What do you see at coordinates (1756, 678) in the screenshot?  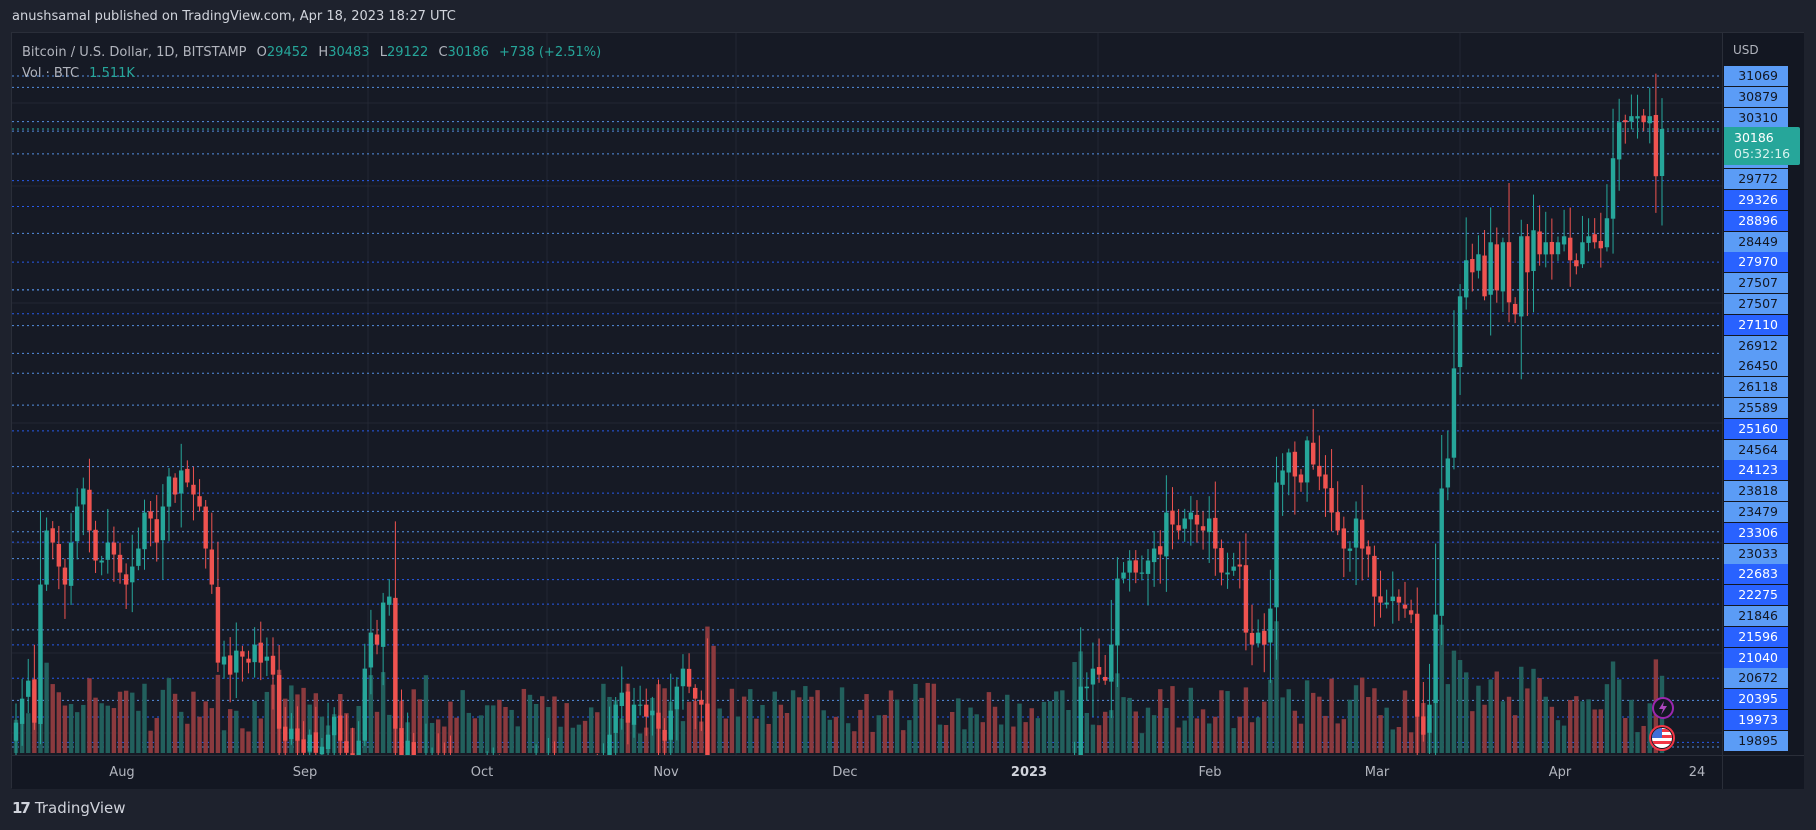 I see `price-level-label: 20672` at bounding box center [1756, 678].